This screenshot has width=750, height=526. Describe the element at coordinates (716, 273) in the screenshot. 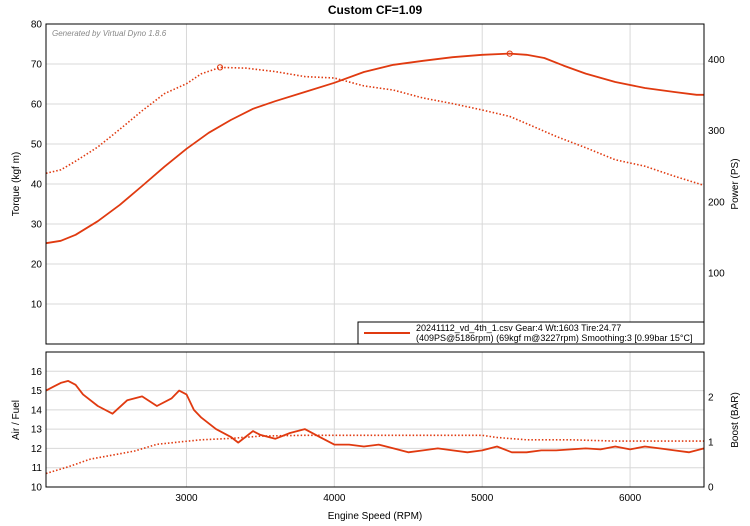

I see `upper-right-tick-label: 100` at that location.